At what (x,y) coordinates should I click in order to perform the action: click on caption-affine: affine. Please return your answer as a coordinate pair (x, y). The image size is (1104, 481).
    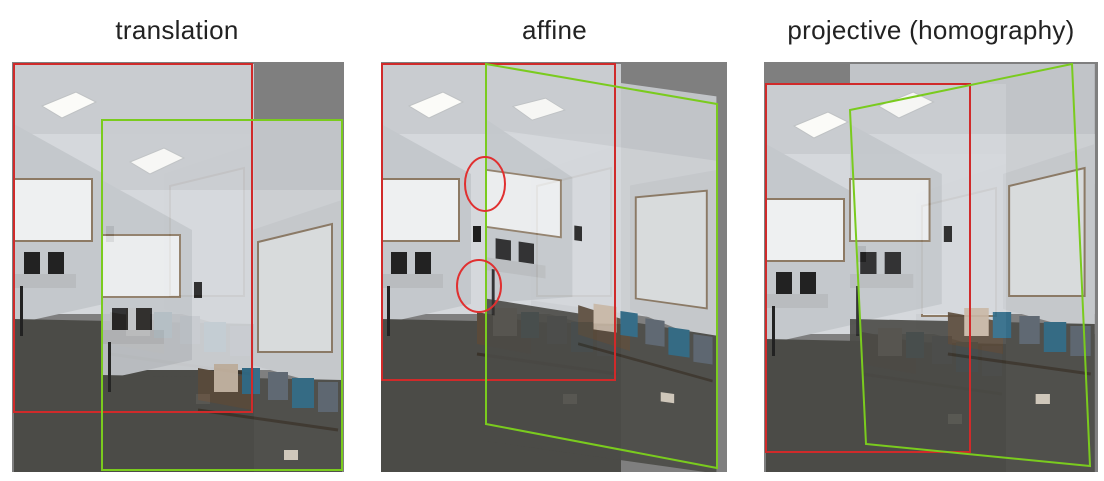
    Looking at the image, I should click on (554, 30).